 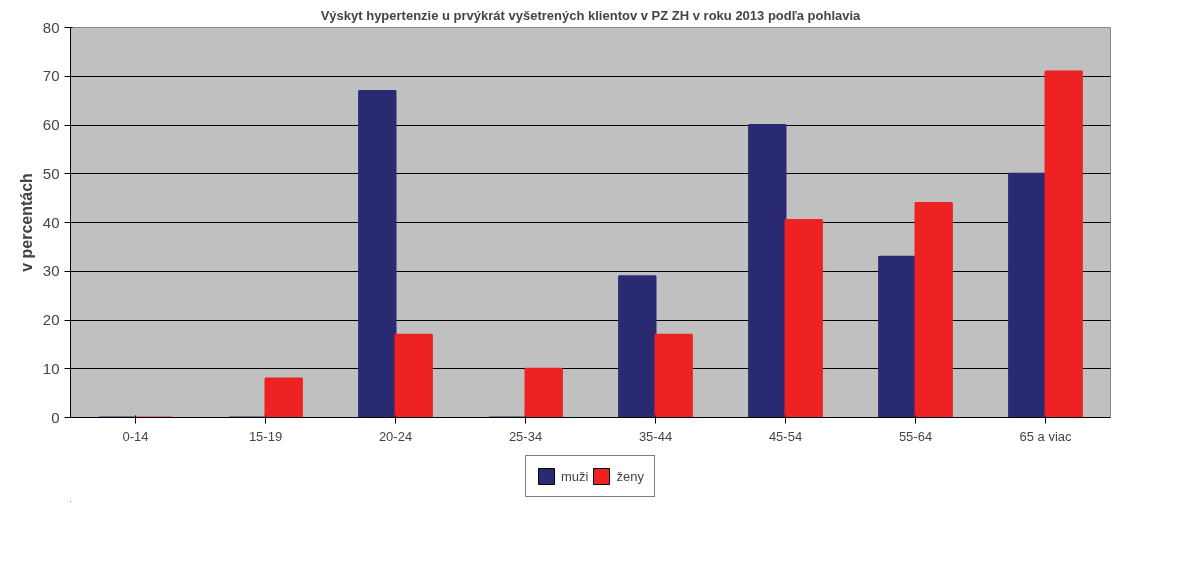 I want to click on x-tick-label: 0-14, so click(x=135, y=436).